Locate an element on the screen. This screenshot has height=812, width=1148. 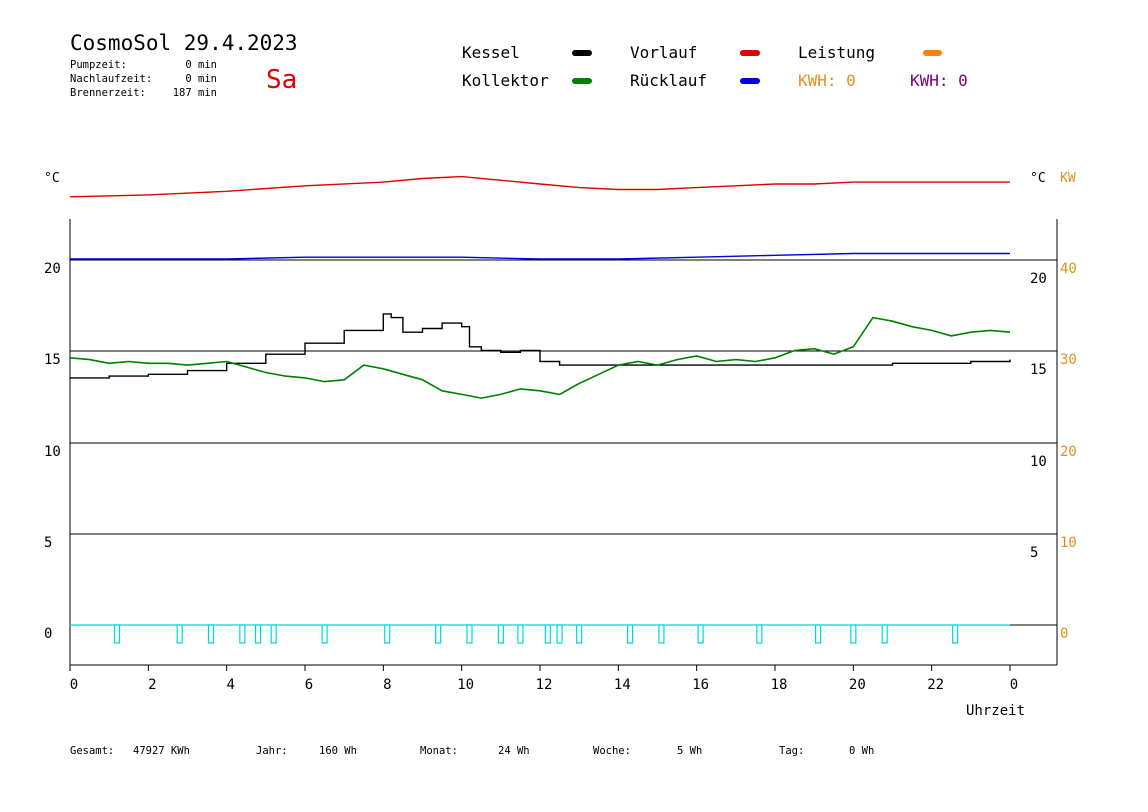
x-tick-label: 8 is located at coordinates (387, 685).